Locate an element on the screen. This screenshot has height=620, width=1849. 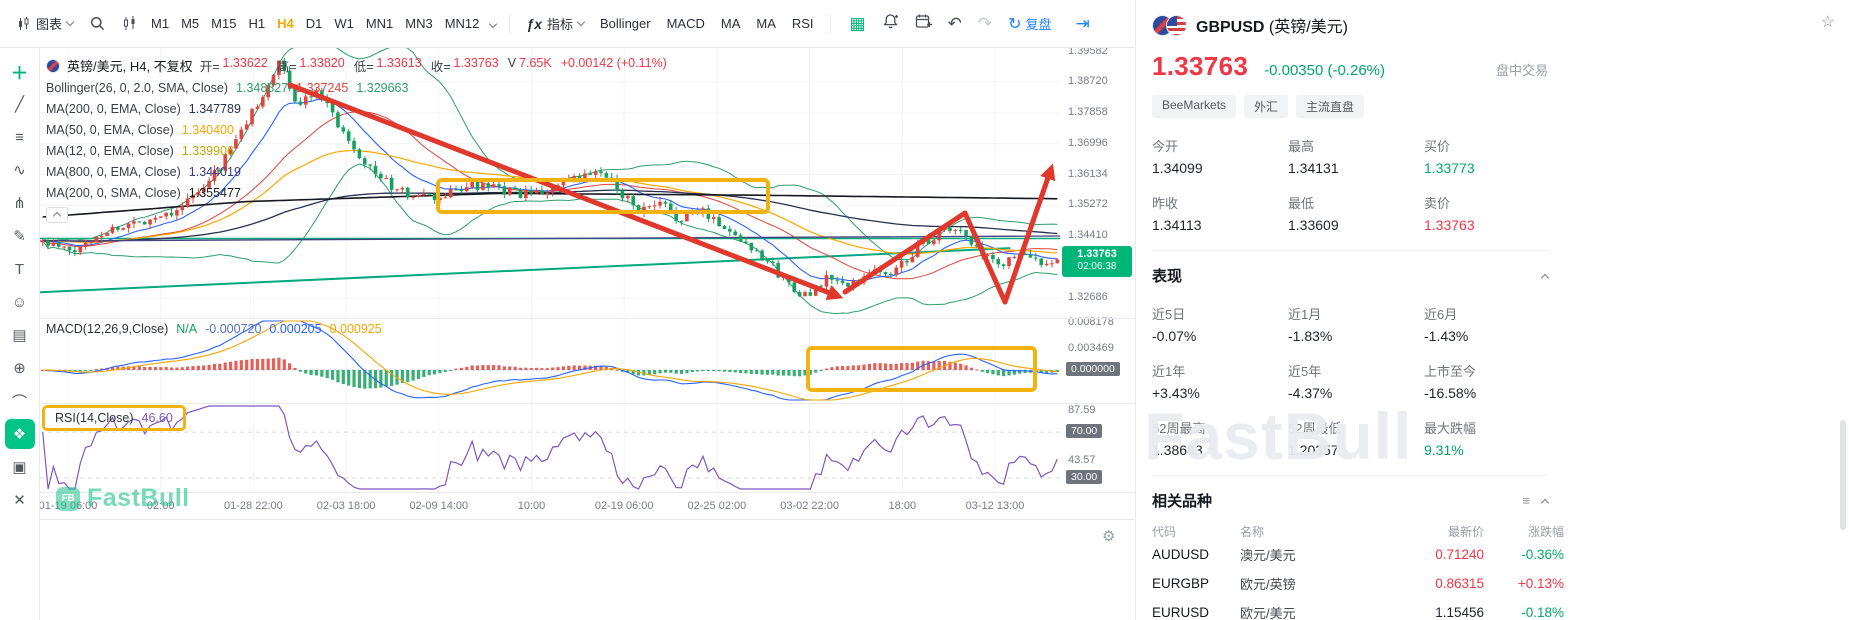
elliott-wave-icon: ∿ is located at coordinates (19, 170).